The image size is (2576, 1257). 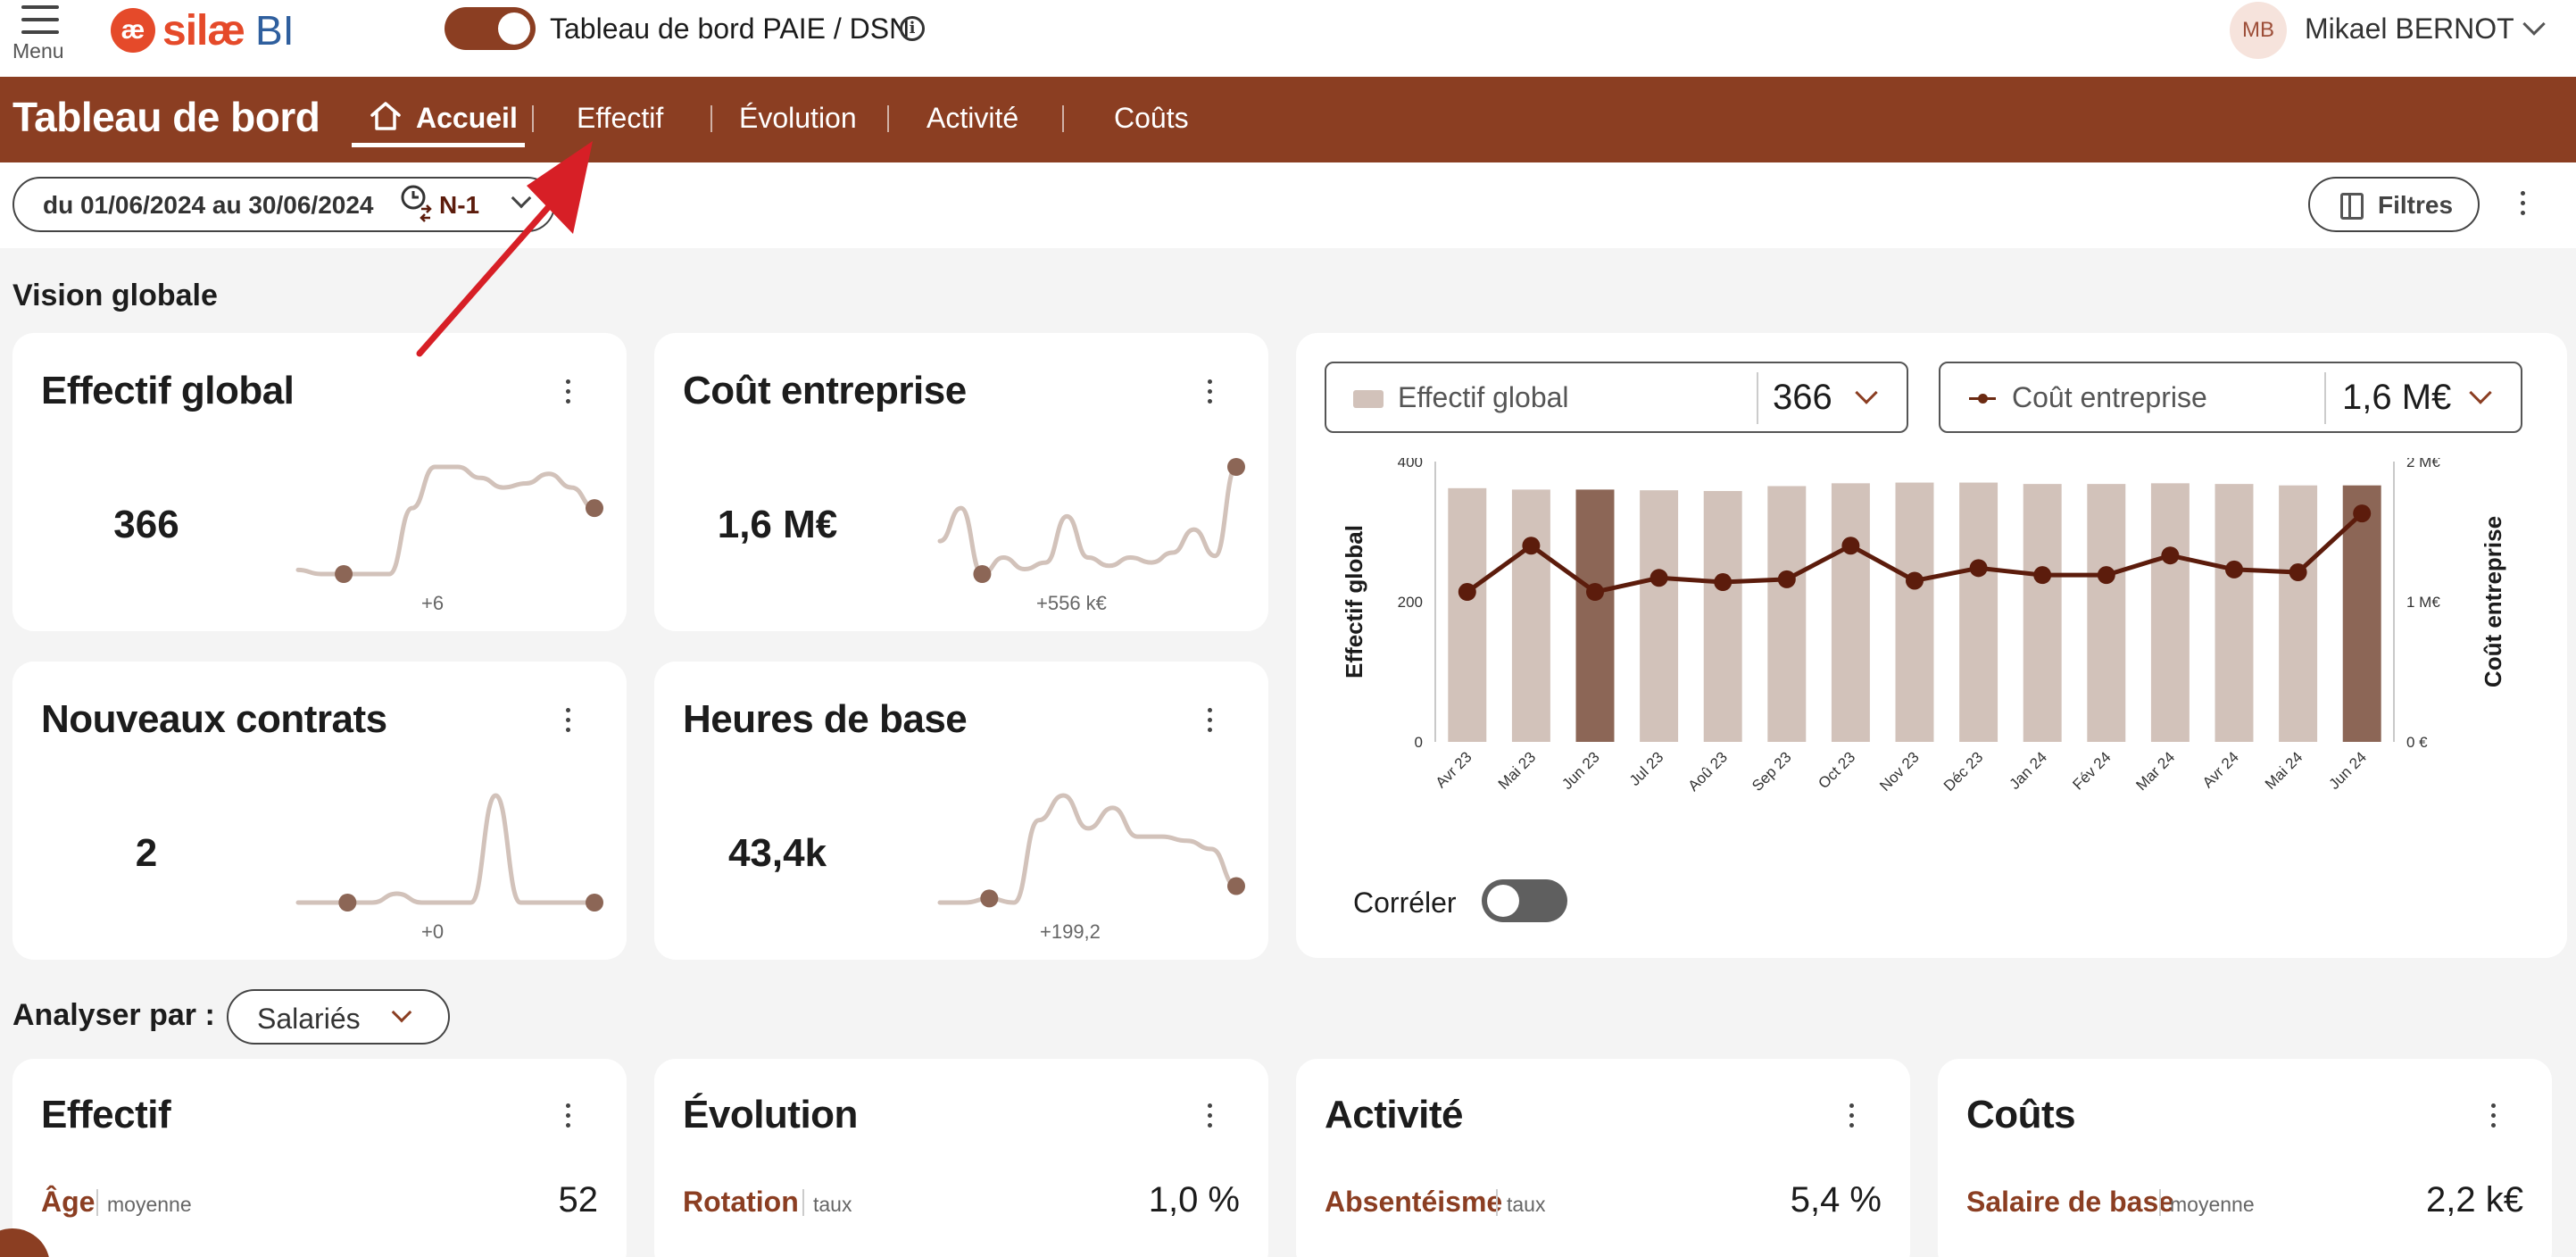 I want to click on silae-logo: æ silæ BI, so click(x=203, y=30).